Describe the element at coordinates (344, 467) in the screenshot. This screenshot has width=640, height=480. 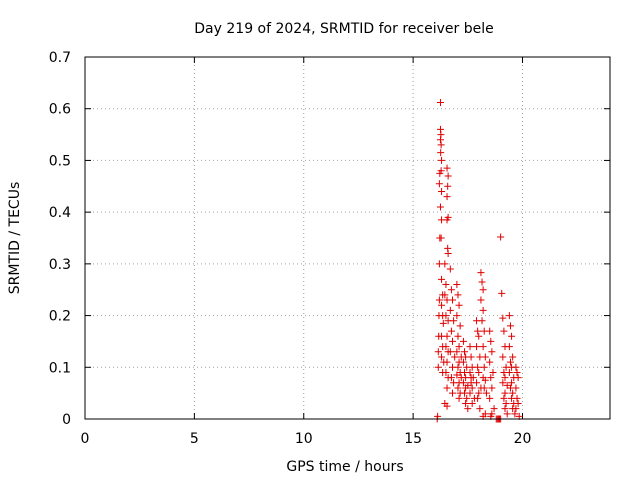
I see `x-axis-label: GPS time / hours` at that location.